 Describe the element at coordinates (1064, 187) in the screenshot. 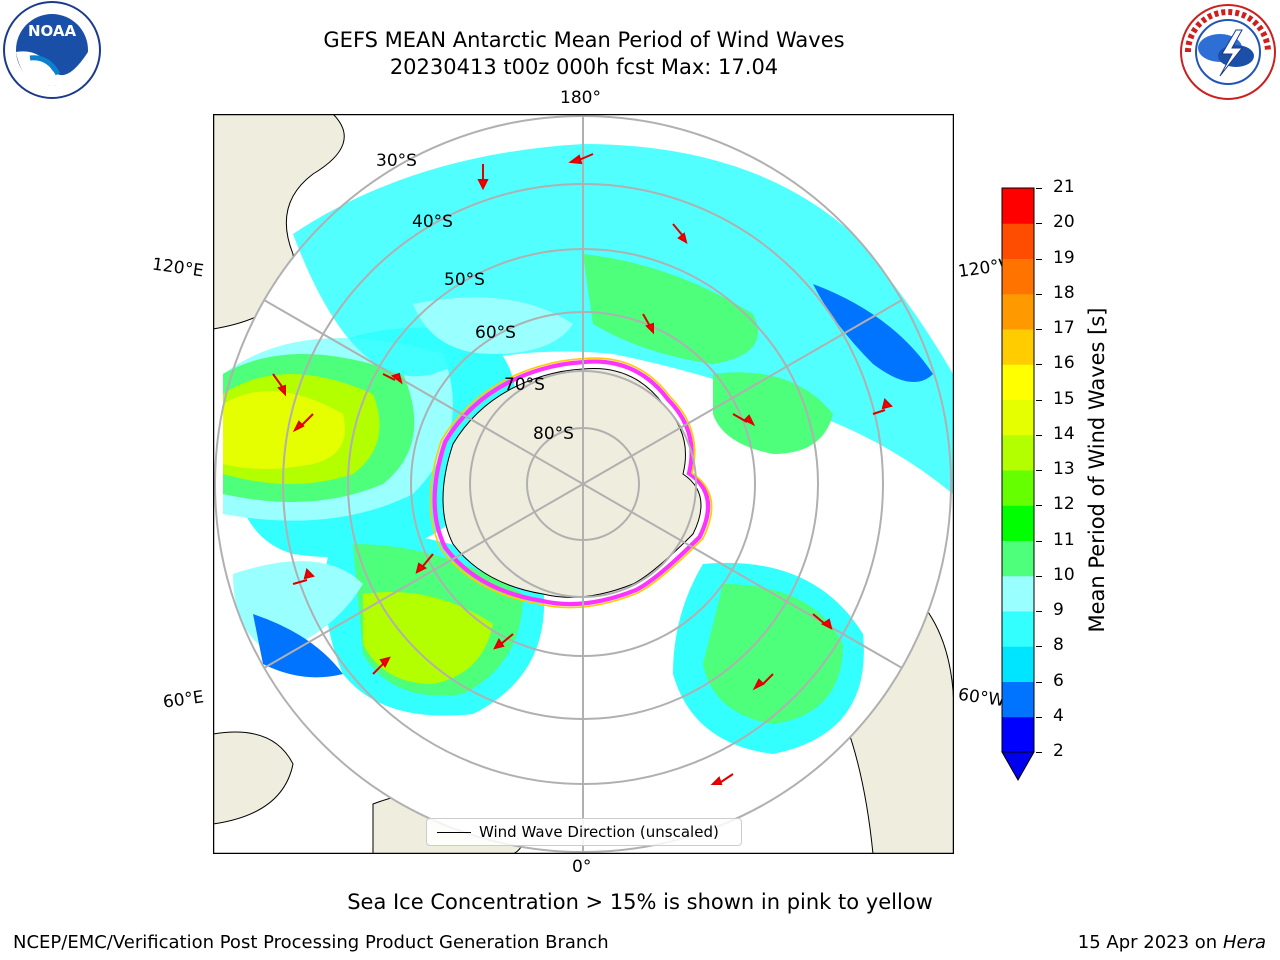

I see `colorbar-tick-label: 21` at that location.